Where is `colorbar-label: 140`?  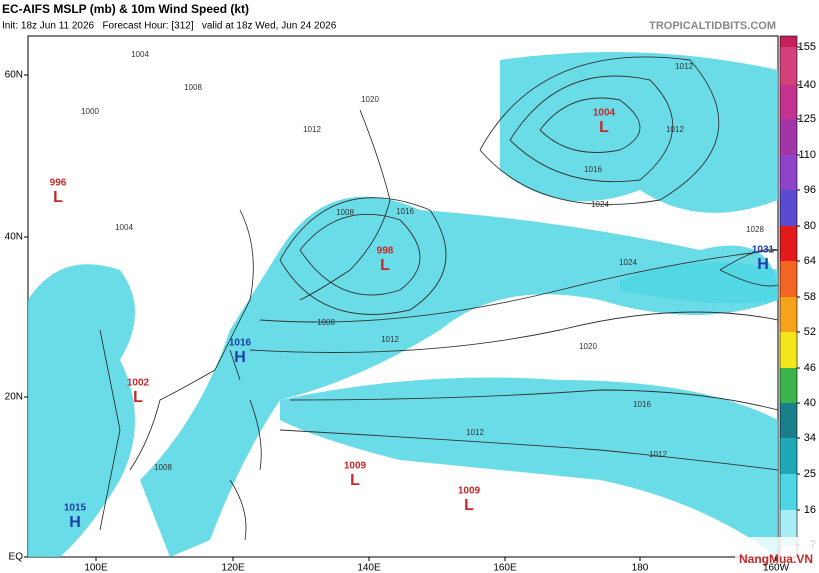 colorbar-label: 140 is located at coordinates (807, 85).